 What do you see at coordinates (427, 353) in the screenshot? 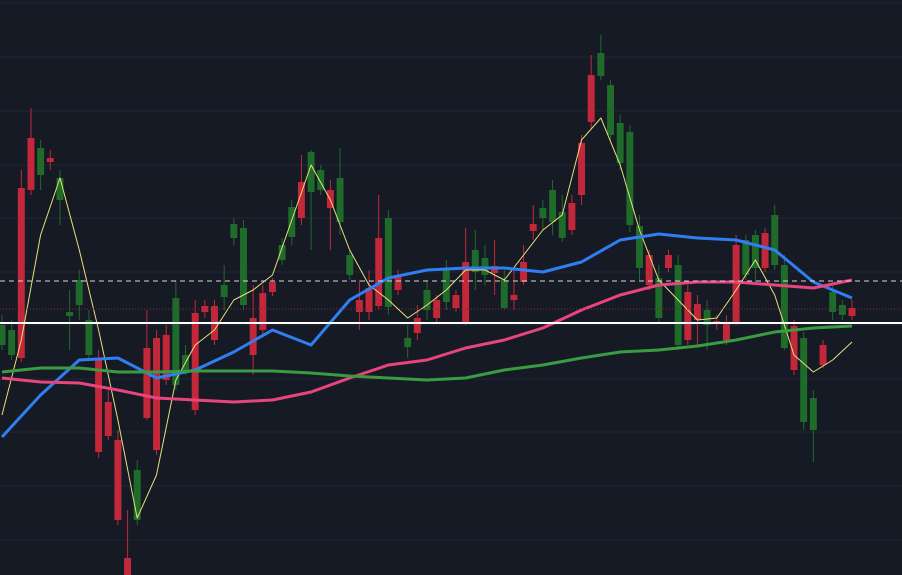
I see `moving-average-line` at bounding box center [427, 353].